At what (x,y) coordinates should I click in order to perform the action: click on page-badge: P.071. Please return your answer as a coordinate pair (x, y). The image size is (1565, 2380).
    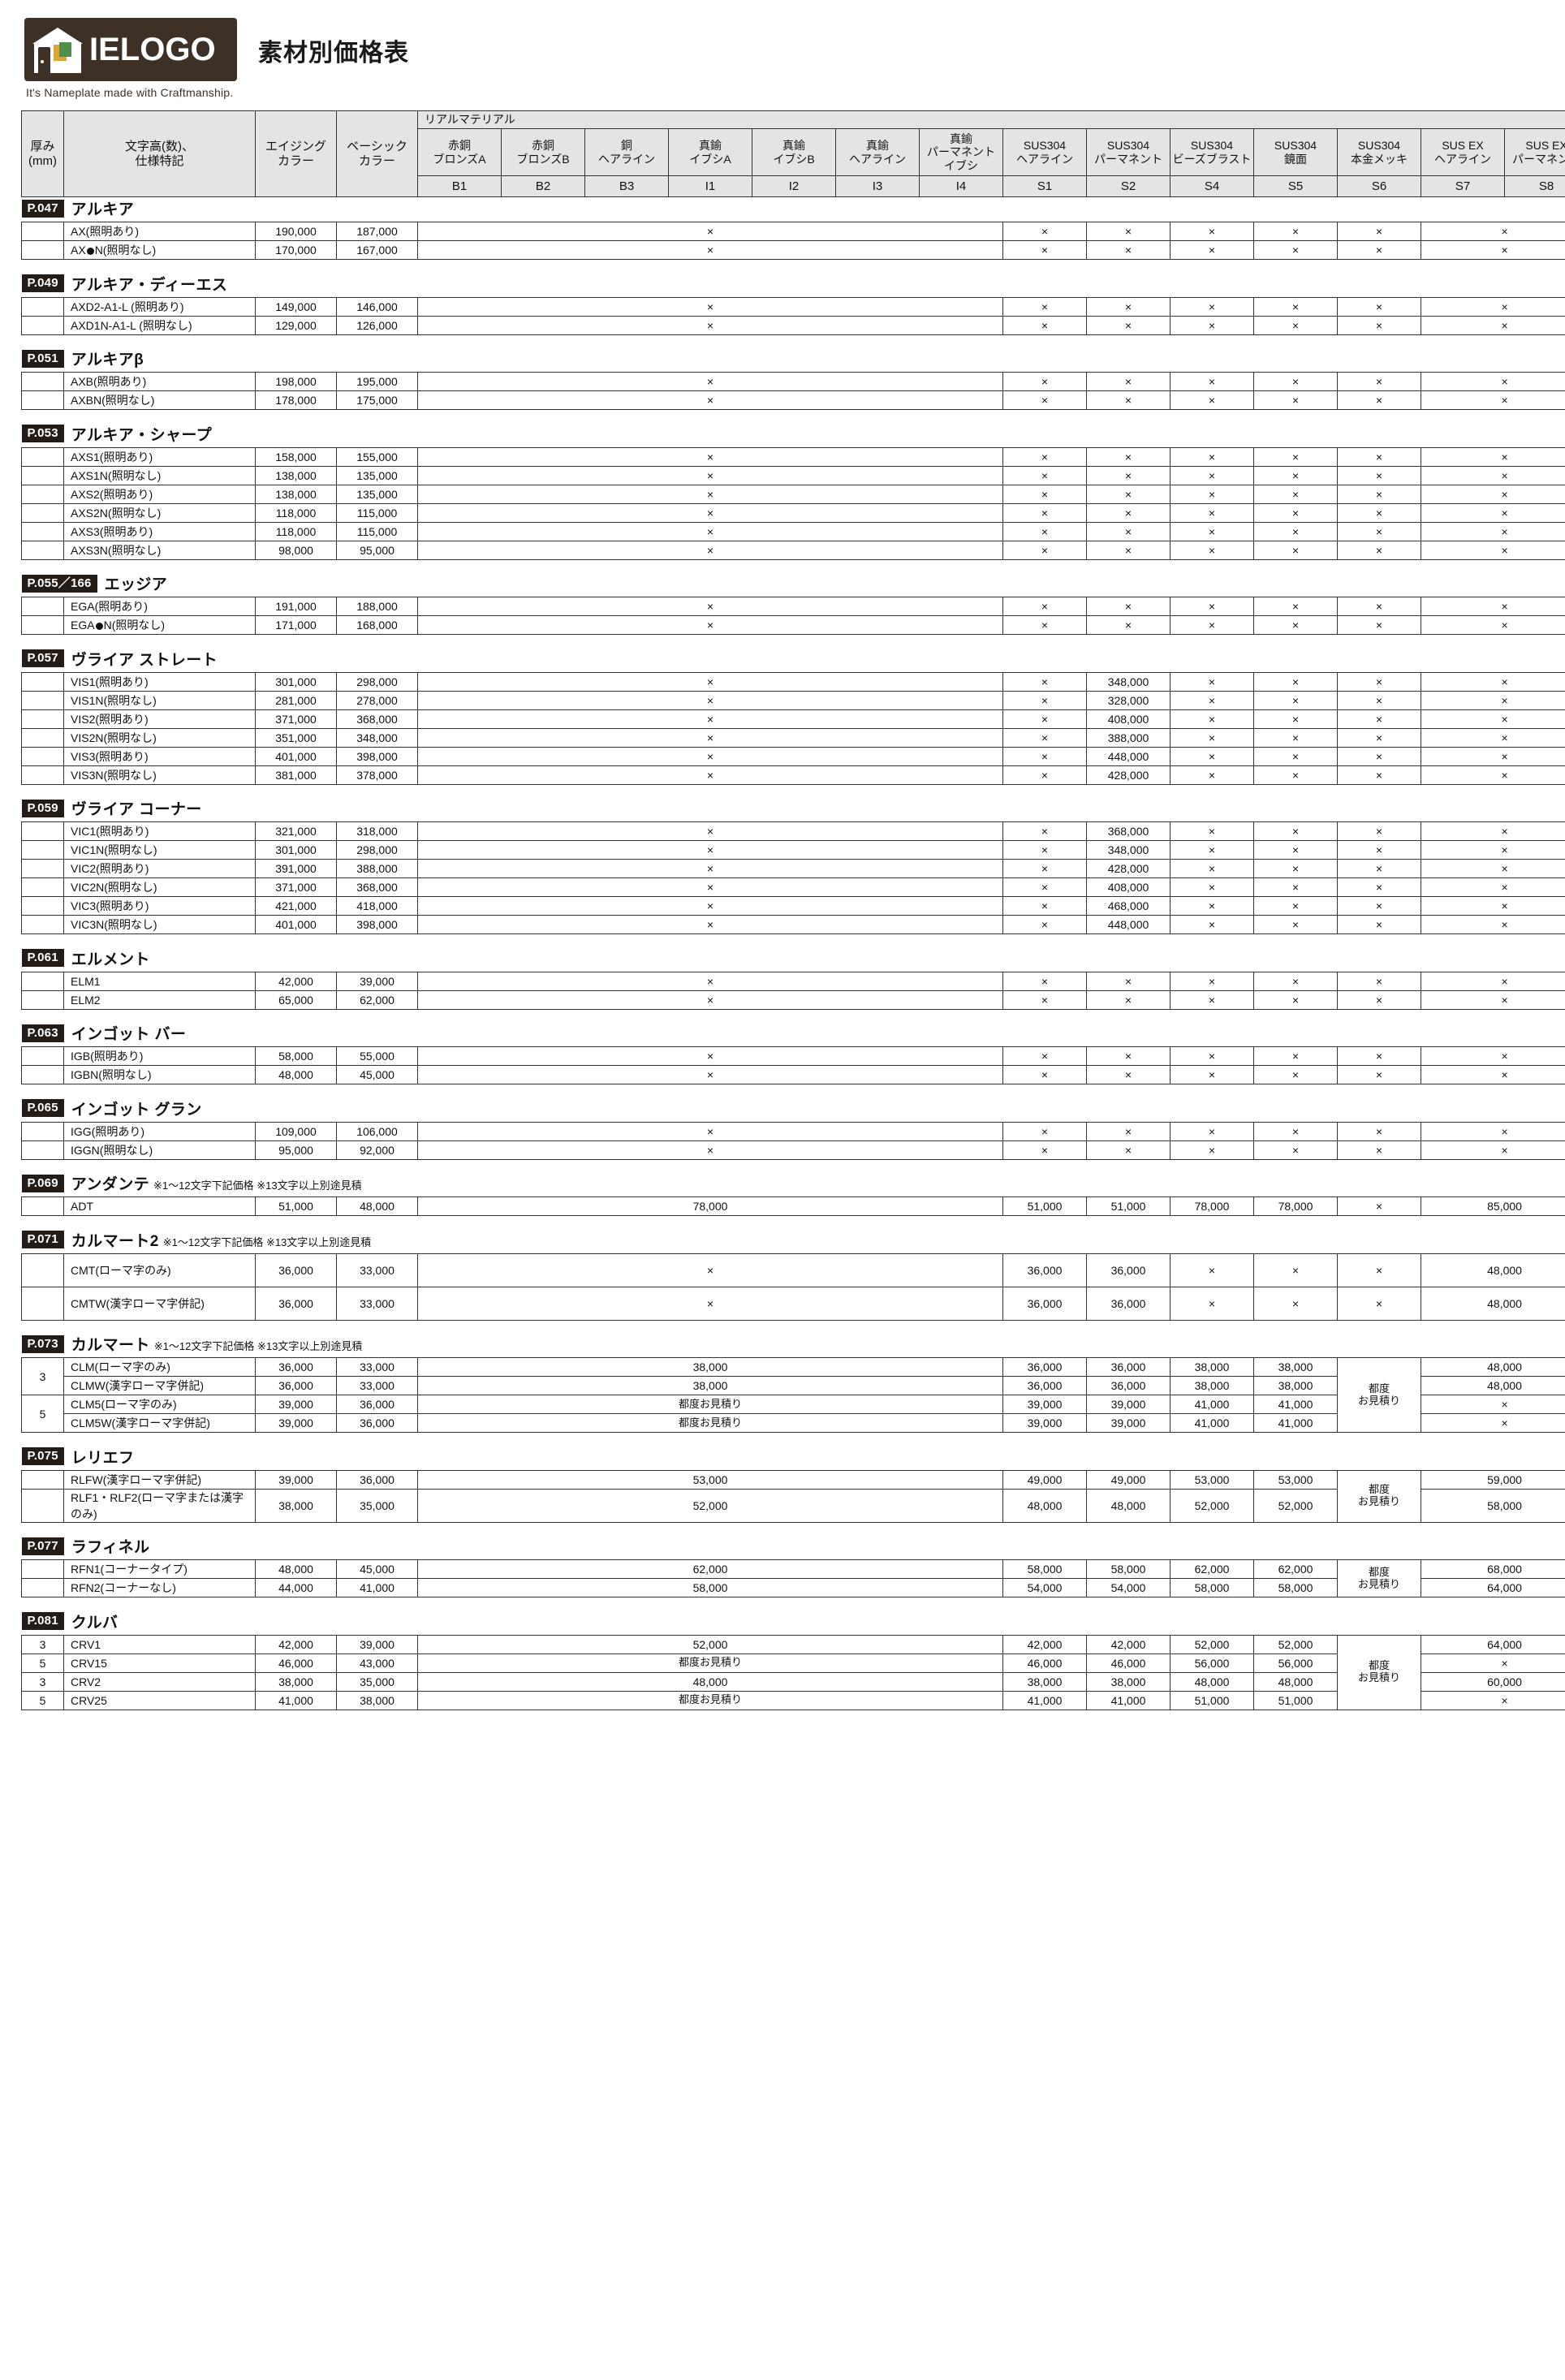
    Looking at the image, I should click on (42, 1240).